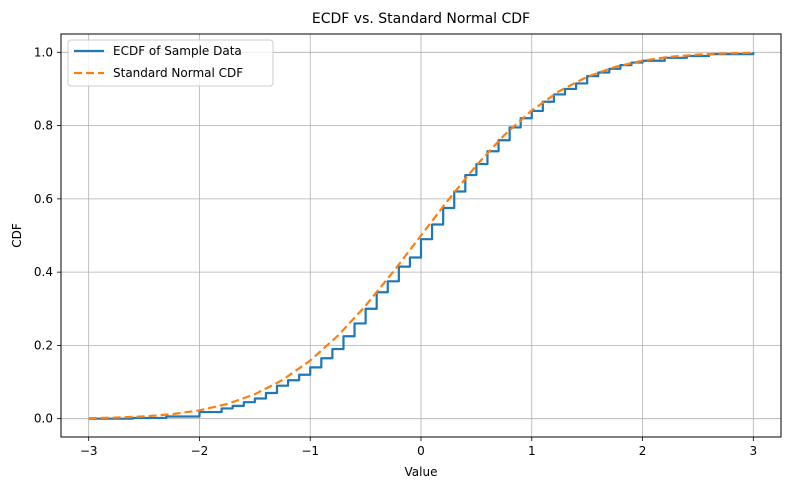 Image resolution: width=790 pixels, height=490 pixels. Describe the element at coordinates (43, 199) in the screenshot. I see `y-tick-label: 0.6` at that location.